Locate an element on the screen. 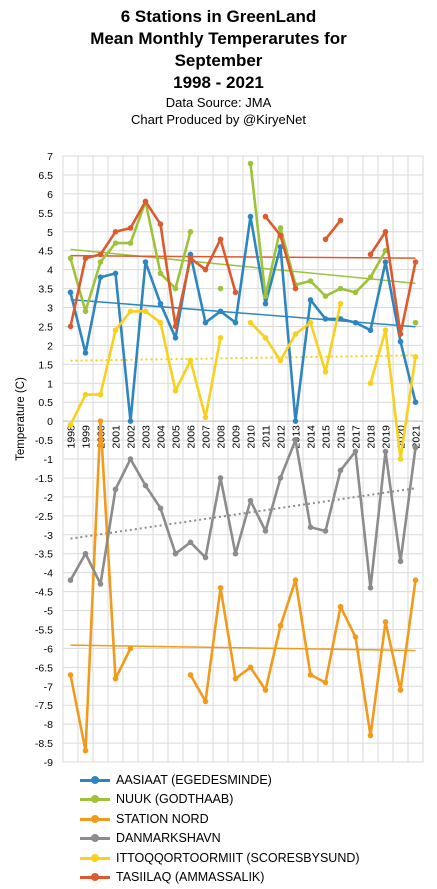  x-tick-label: 2019 is located at coordinates (387, 437).